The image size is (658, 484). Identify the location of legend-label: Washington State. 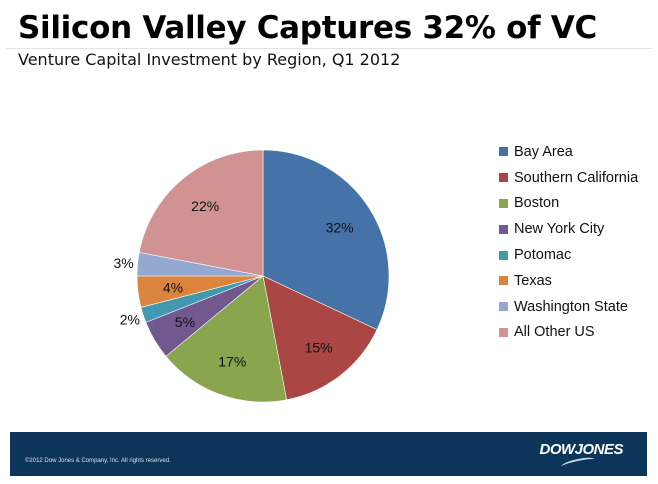
(571, 306).